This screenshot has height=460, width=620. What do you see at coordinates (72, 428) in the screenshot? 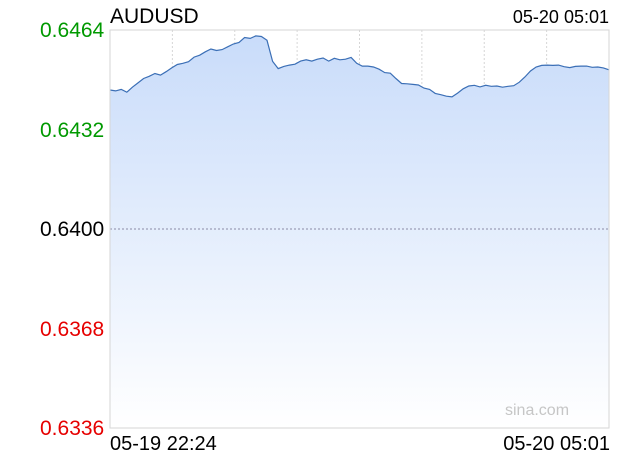
I see `y-tick-label: 0.6336` at bounding box center [72, 428].